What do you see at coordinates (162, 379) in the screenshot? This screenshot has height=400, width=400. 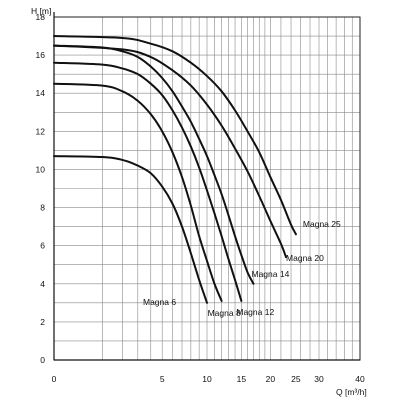 I see `x-tick-label: 5` at bounding box center [162, 379].